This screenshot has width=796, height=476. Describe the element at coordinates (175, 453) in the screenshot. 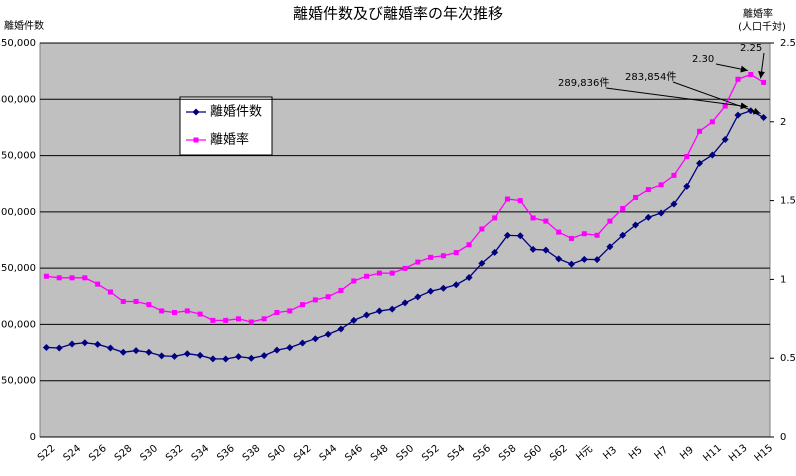

I see `x-tick-label: S32` at that location.